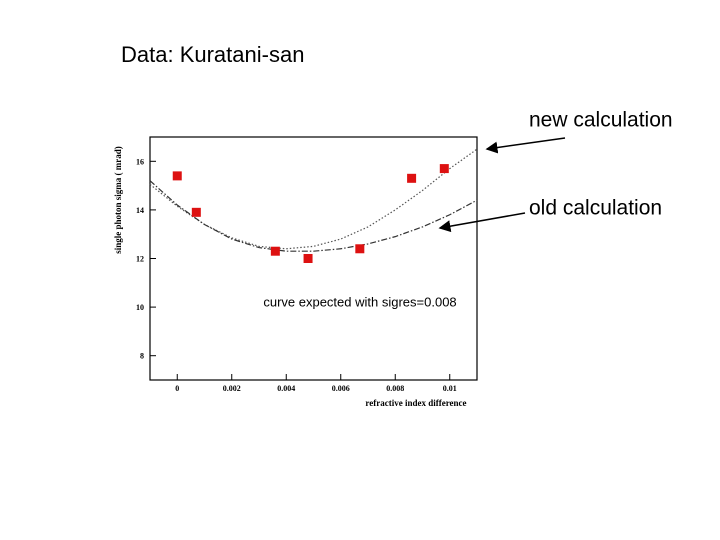 The image size is (720, 540). What do you see at coordinates (142, 356) in the screenshot?
I see `y-tick-label: 8` at bounding box center [142, 356].